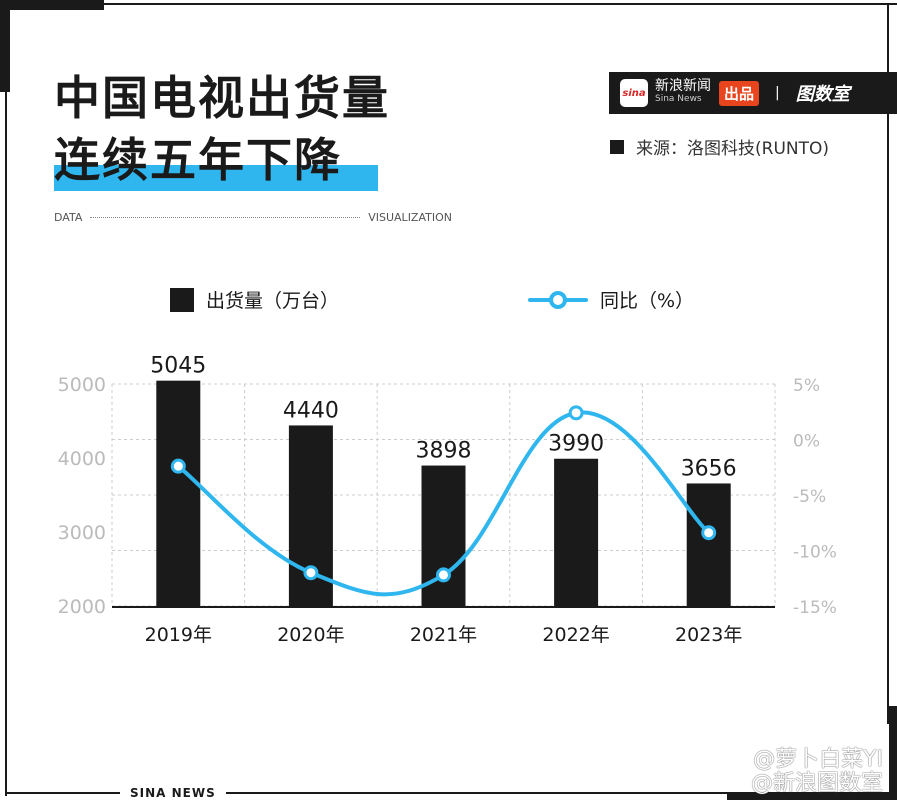 Image resolution: width=897 pixels, height=800 pixels. I want to click on watermark: @萝卜白菜YI @新浪图数室, so click(817, 772).